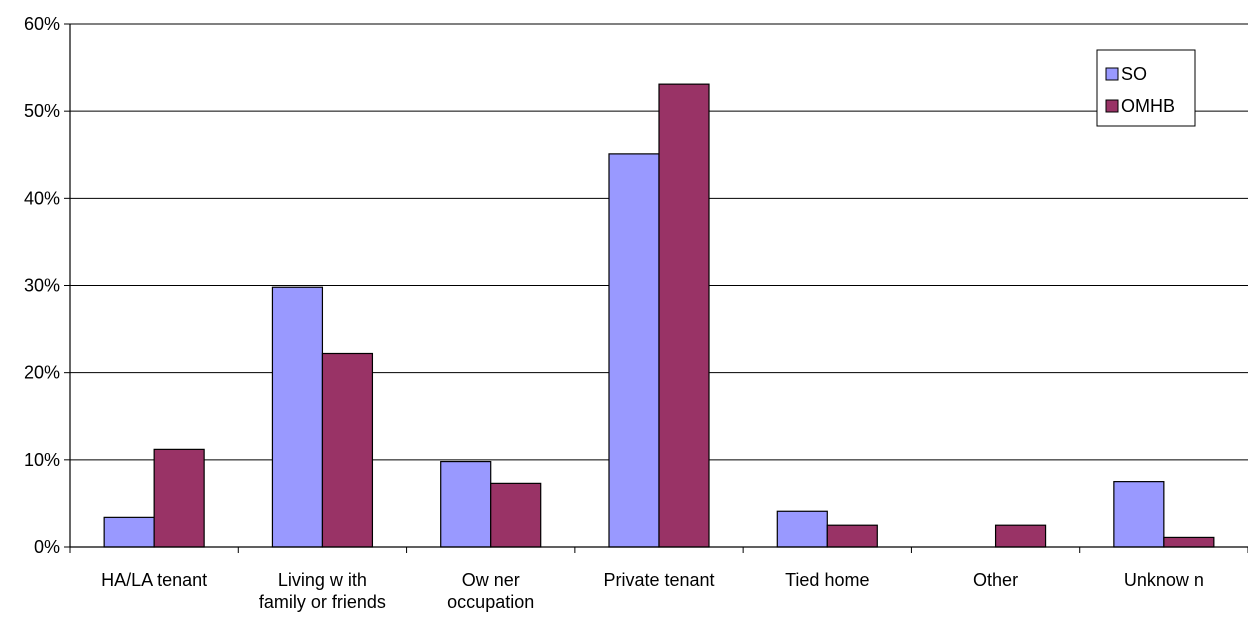 Image resolution: width=1248 pixels, height=618 pixels. I want to click on legend-swatch-so, so click(1112, 74).